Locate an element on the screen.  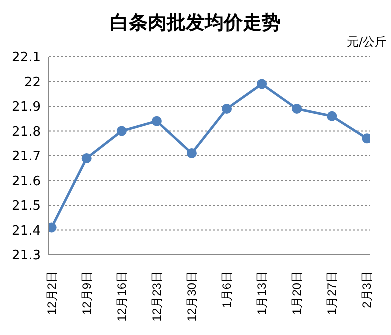
y-tick-label: 21.4 is located at coordinates (26, 231).